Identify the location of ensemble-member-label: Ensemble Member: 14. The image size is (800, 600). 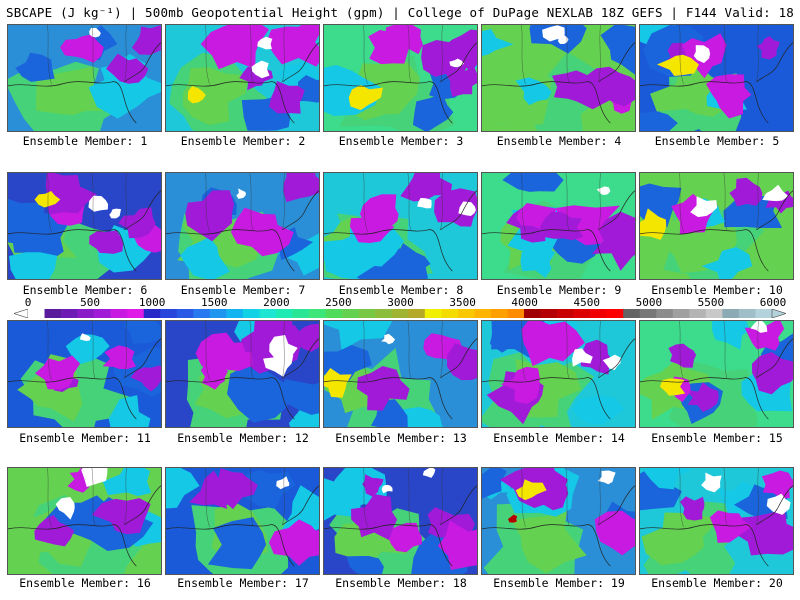
(559, 438).